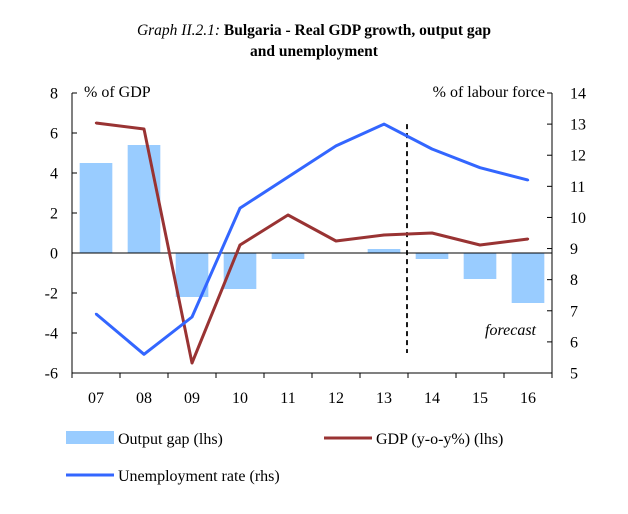  What do you see at coordinates (578, 218) in the screenshot?
I see `y-right-tick-label: 10` at bounding box center [578, 218].